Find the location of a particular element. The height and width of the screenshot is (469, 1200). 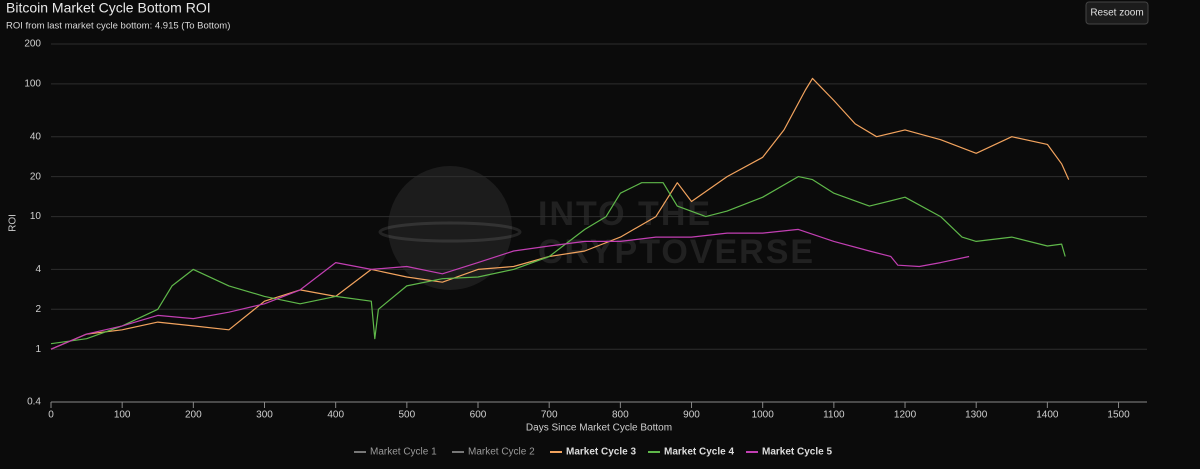

reset-zoom-button: Reset zoom is located at coordinates (1117, 13).